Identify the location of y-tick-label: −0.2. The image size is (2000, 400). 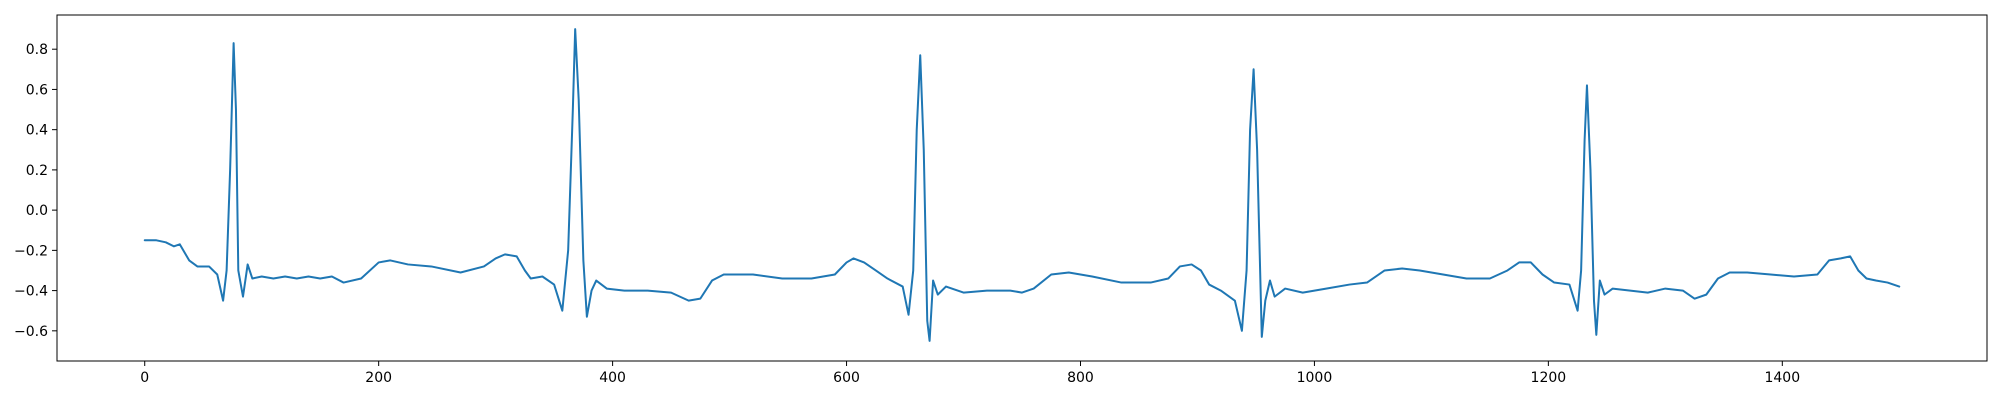
(31, 251).